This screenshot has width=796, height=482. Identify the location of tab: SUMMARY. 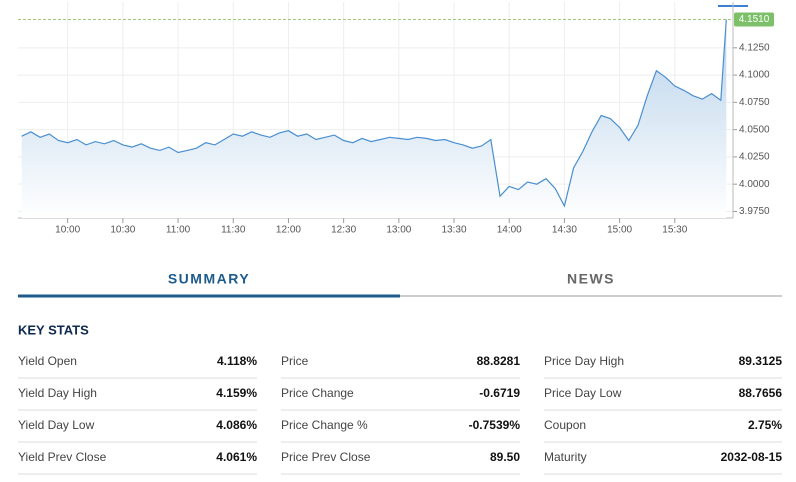
(209, 279).